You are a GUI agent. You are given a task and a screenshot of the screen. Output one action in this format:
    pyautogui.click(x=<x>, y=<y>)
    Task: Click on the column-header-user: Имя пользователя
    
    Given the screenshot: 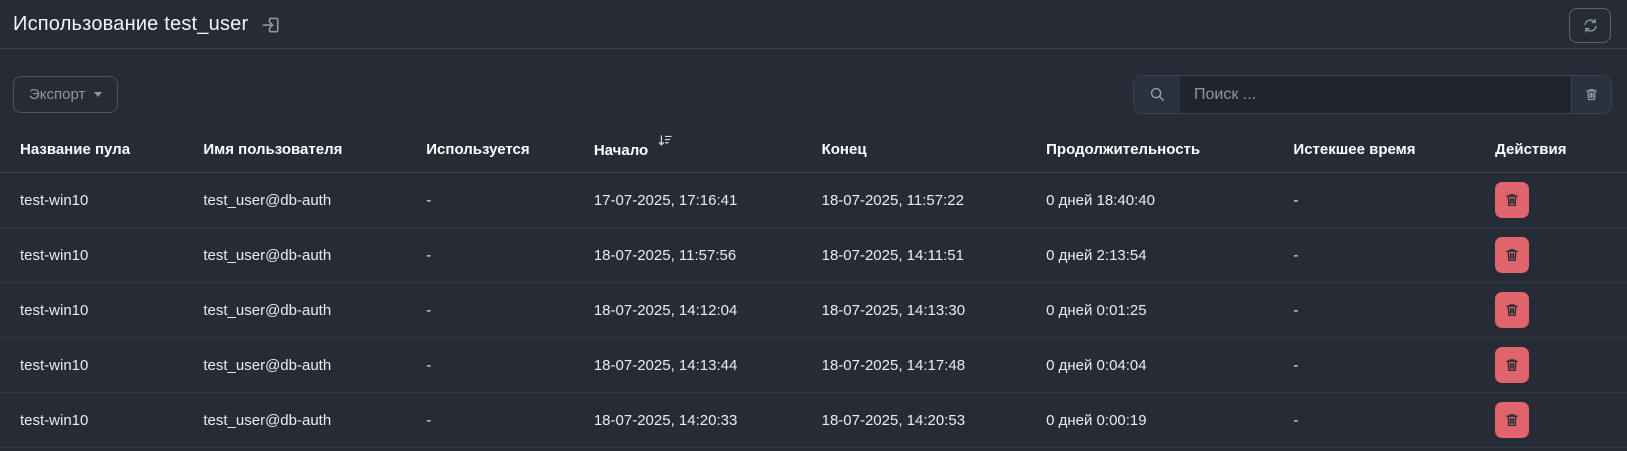 What is the action you would take?
    pyautogui.click(x=315, y=150)
    